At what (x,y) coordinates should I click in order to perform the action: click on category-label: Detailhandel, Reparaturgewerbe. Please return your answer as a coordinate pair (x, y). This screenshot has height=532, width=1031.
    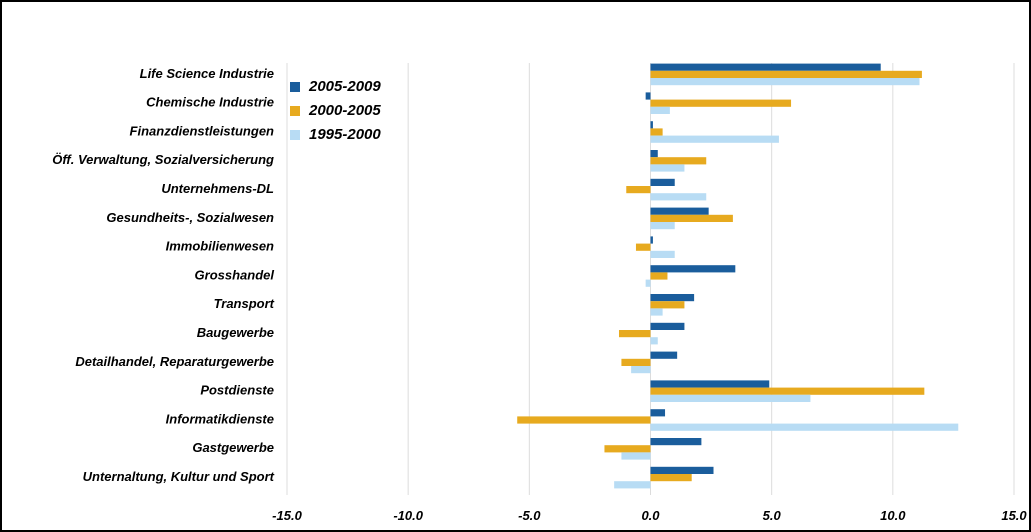
    Looking at the image, I should click on (174, 361).